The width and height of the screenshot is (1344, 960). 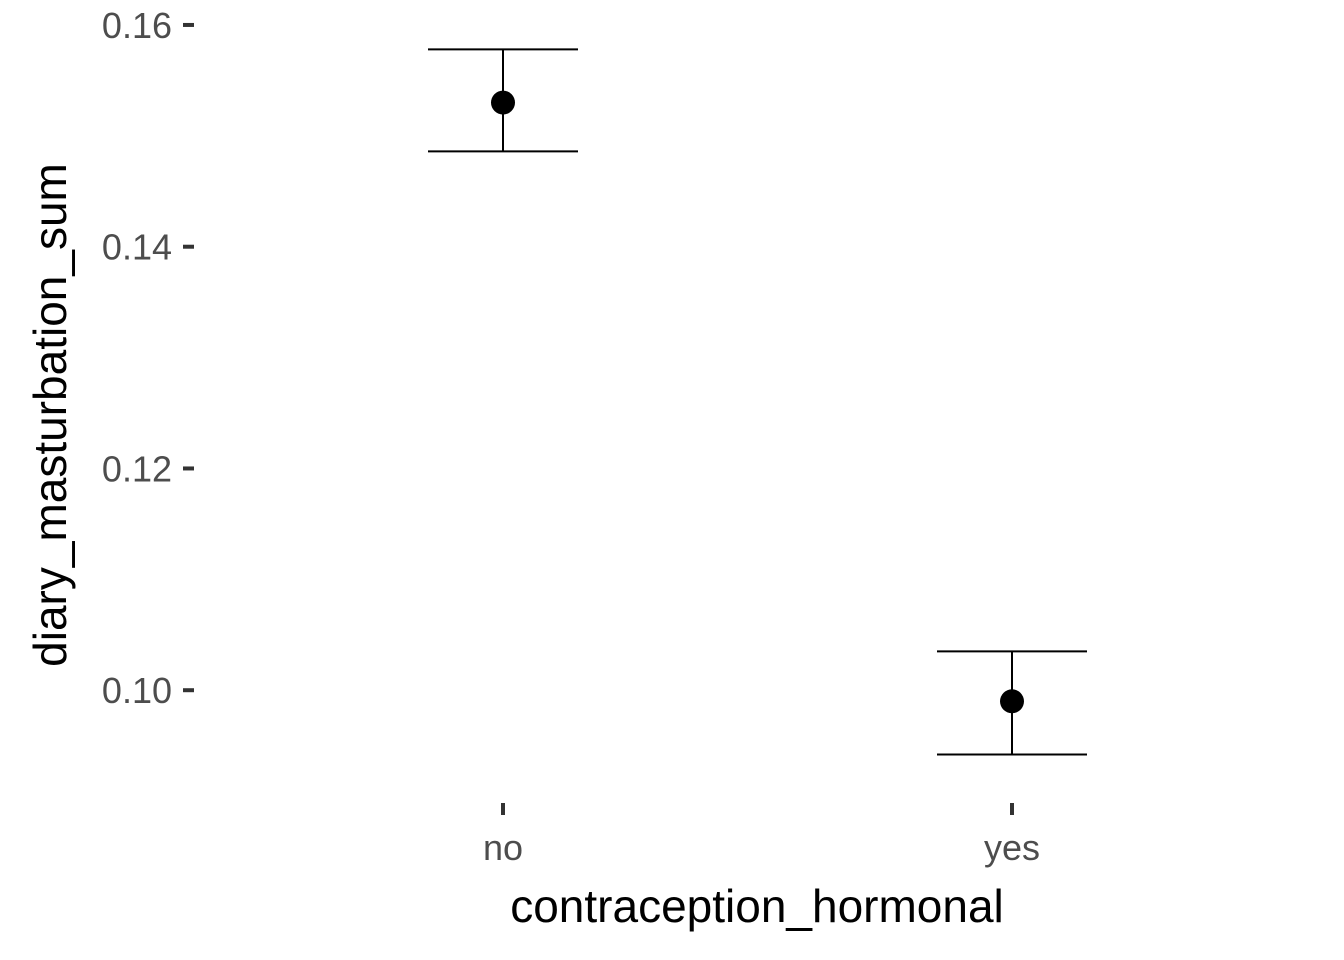 I want to click on x-tick-label: no, so click(x=503, y=847).